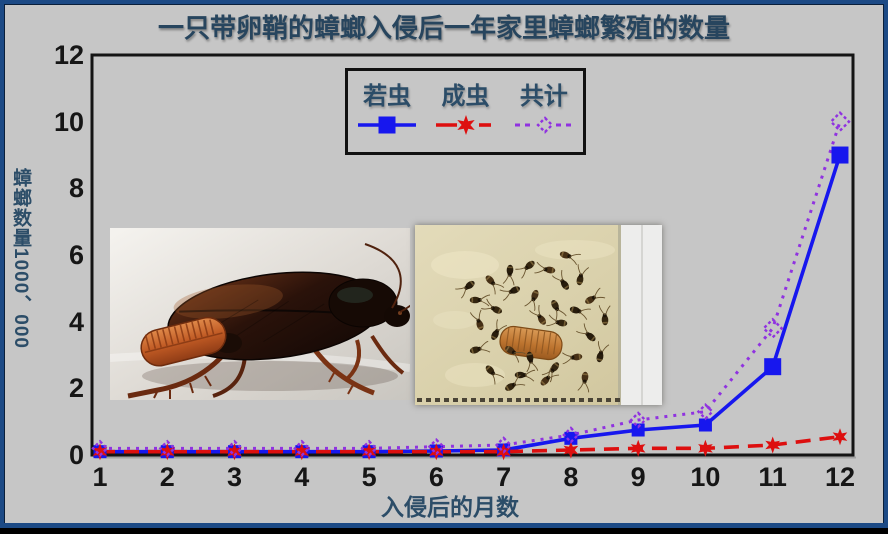 The height and width of the screenshot is (534, 888). What do you see at coordinates (543, 96) in the screenshot?
I see `legend-label-total: 共计` at bounding box center [543, 96].